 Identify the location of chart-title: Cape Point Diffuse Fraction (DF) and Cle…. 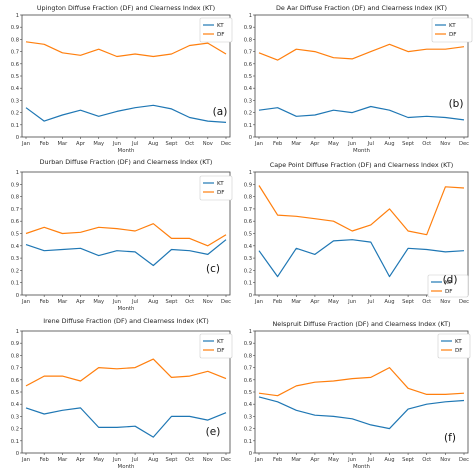
(361, 165).